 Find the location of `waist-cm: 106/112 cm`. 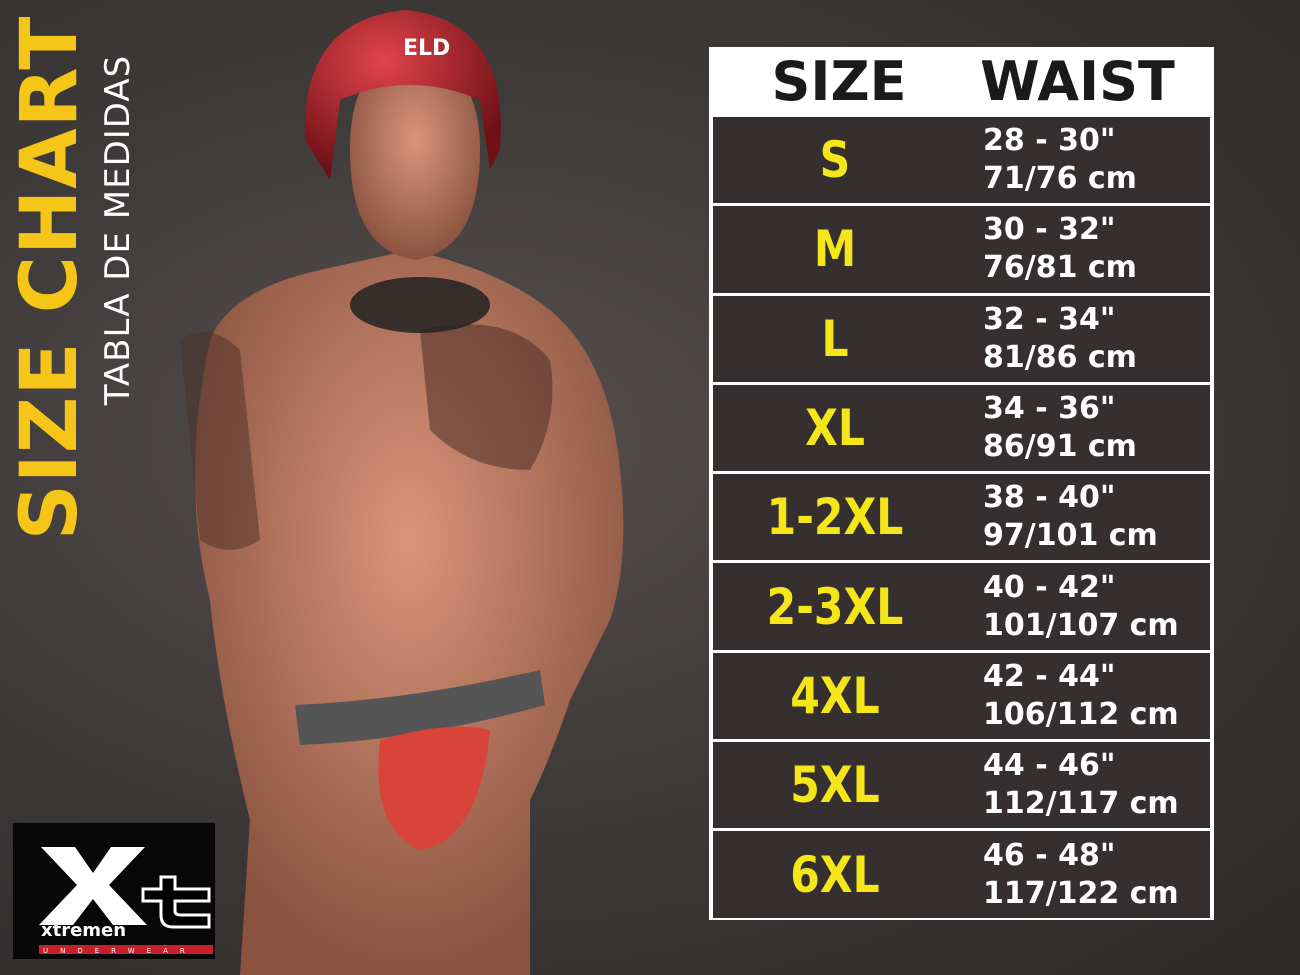

waist-cm: 106/112 cm is located at coordinates (1081, 714).